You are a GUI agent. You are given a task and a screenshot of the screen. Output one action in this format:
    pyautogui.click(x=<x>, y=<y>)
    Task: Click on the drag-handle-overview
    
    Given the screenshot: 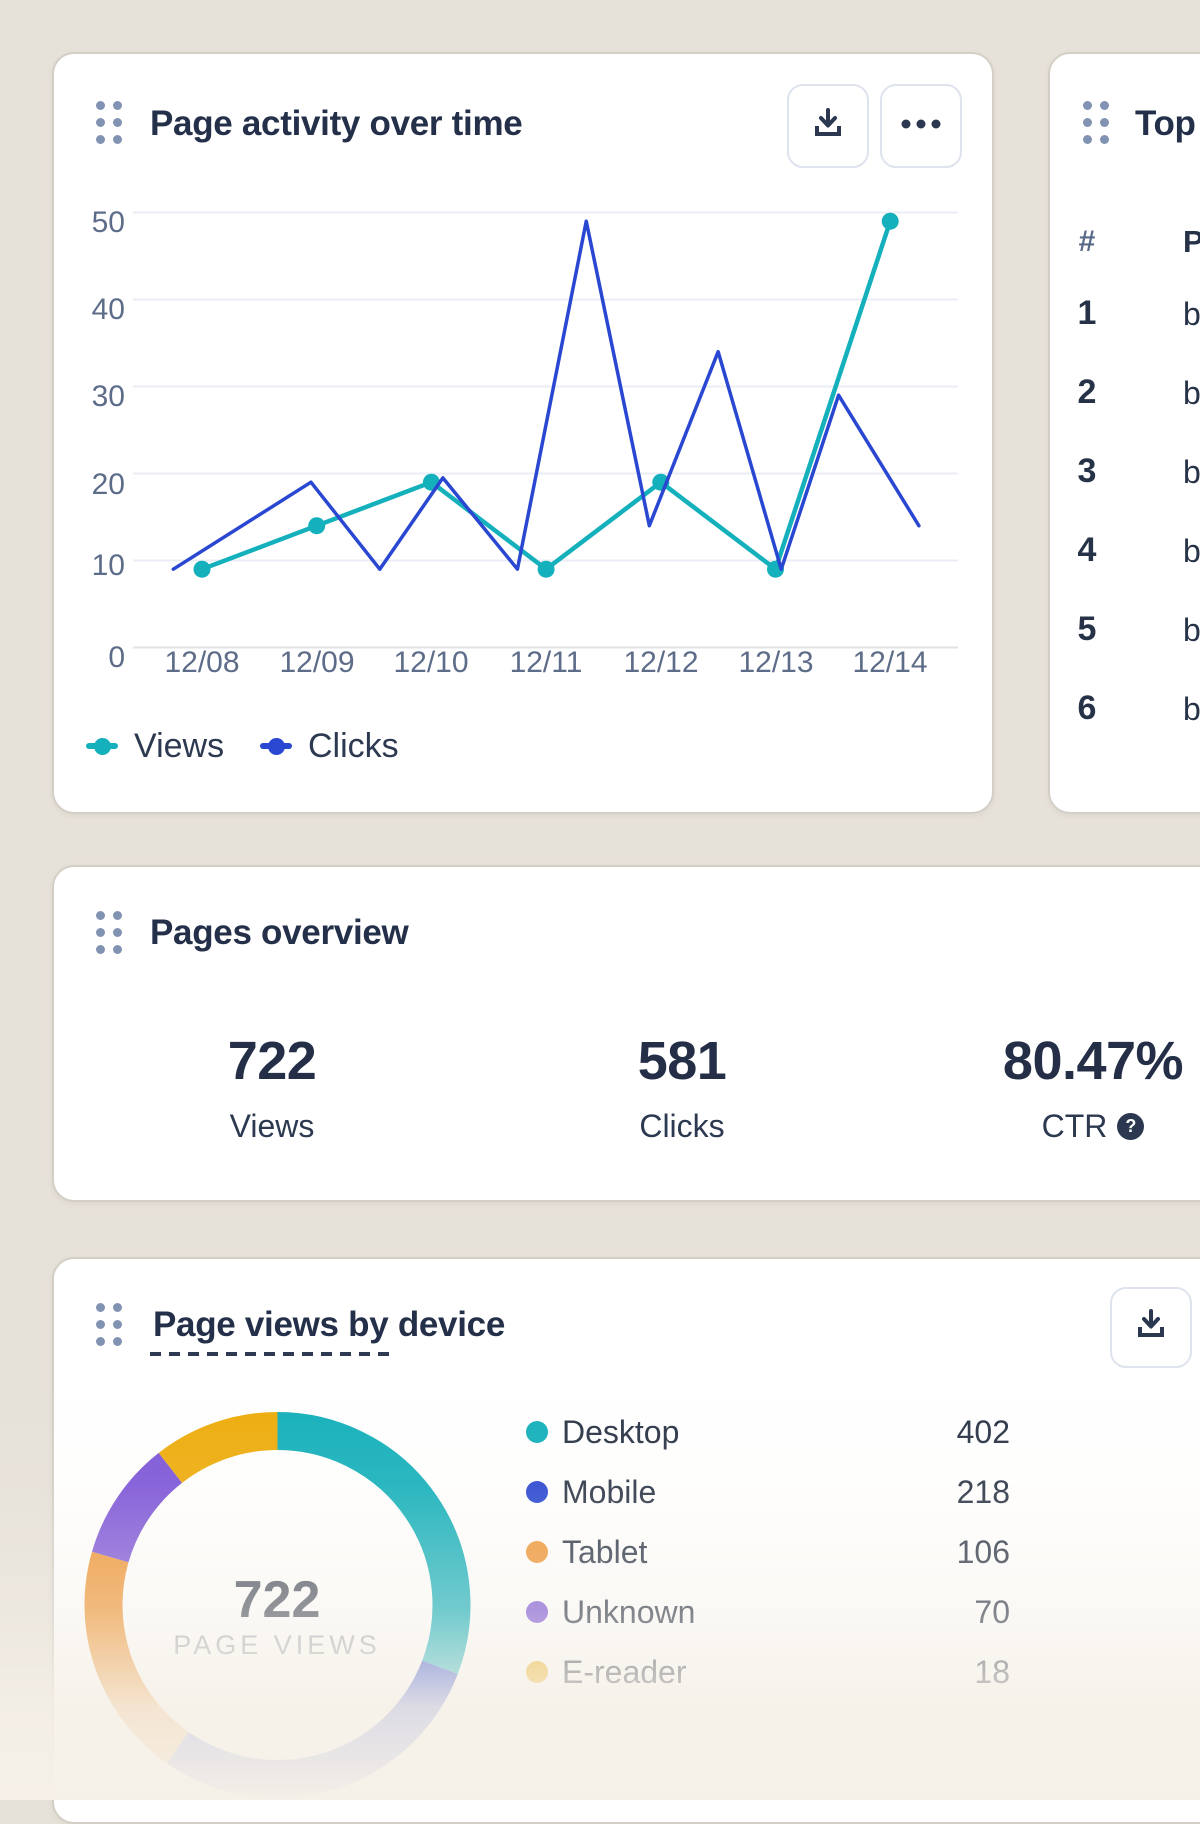 What is the action you would take?
    pyautogui.click(x=109, y=932)
    